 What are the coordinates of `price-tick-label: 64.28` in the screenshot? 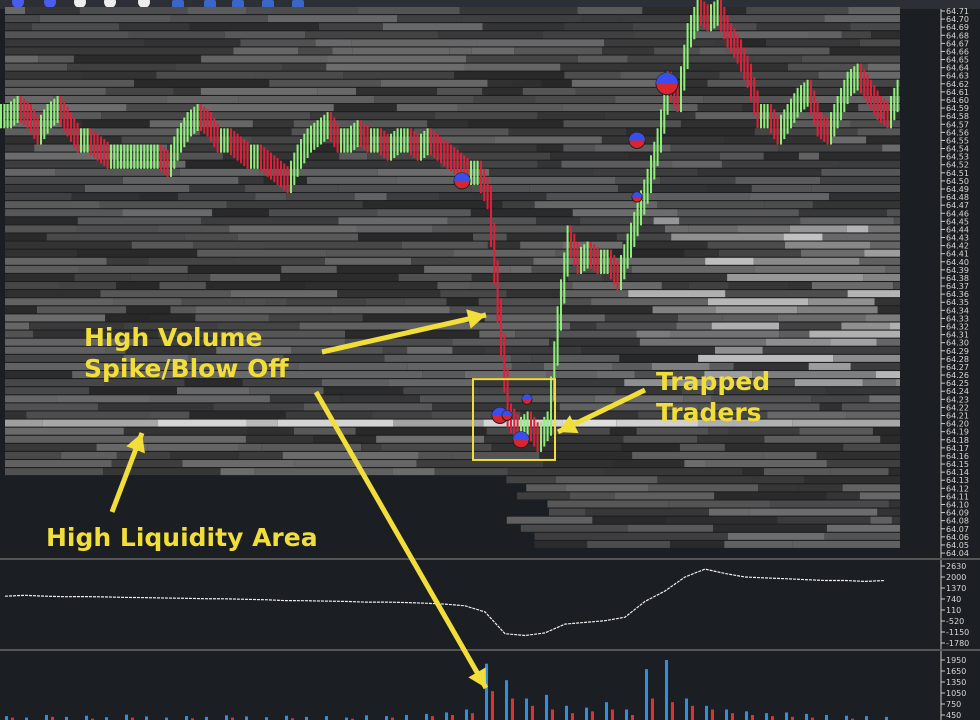 It's located at (957, 359).